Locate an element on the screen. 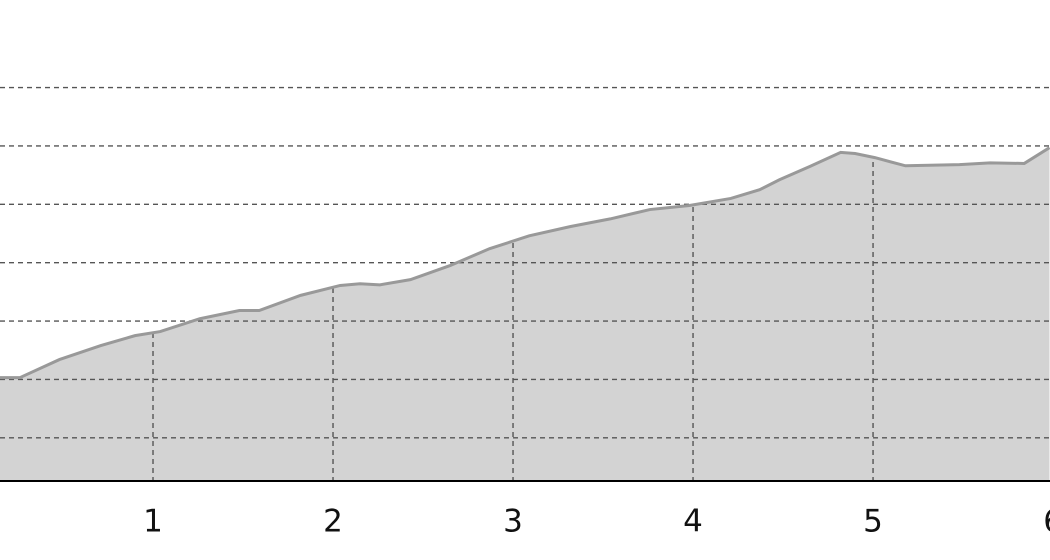 Image resolution: width=1050 pixels, height=560 pixels. x-tick-label: 6 is located at coordinates (1046, 522).